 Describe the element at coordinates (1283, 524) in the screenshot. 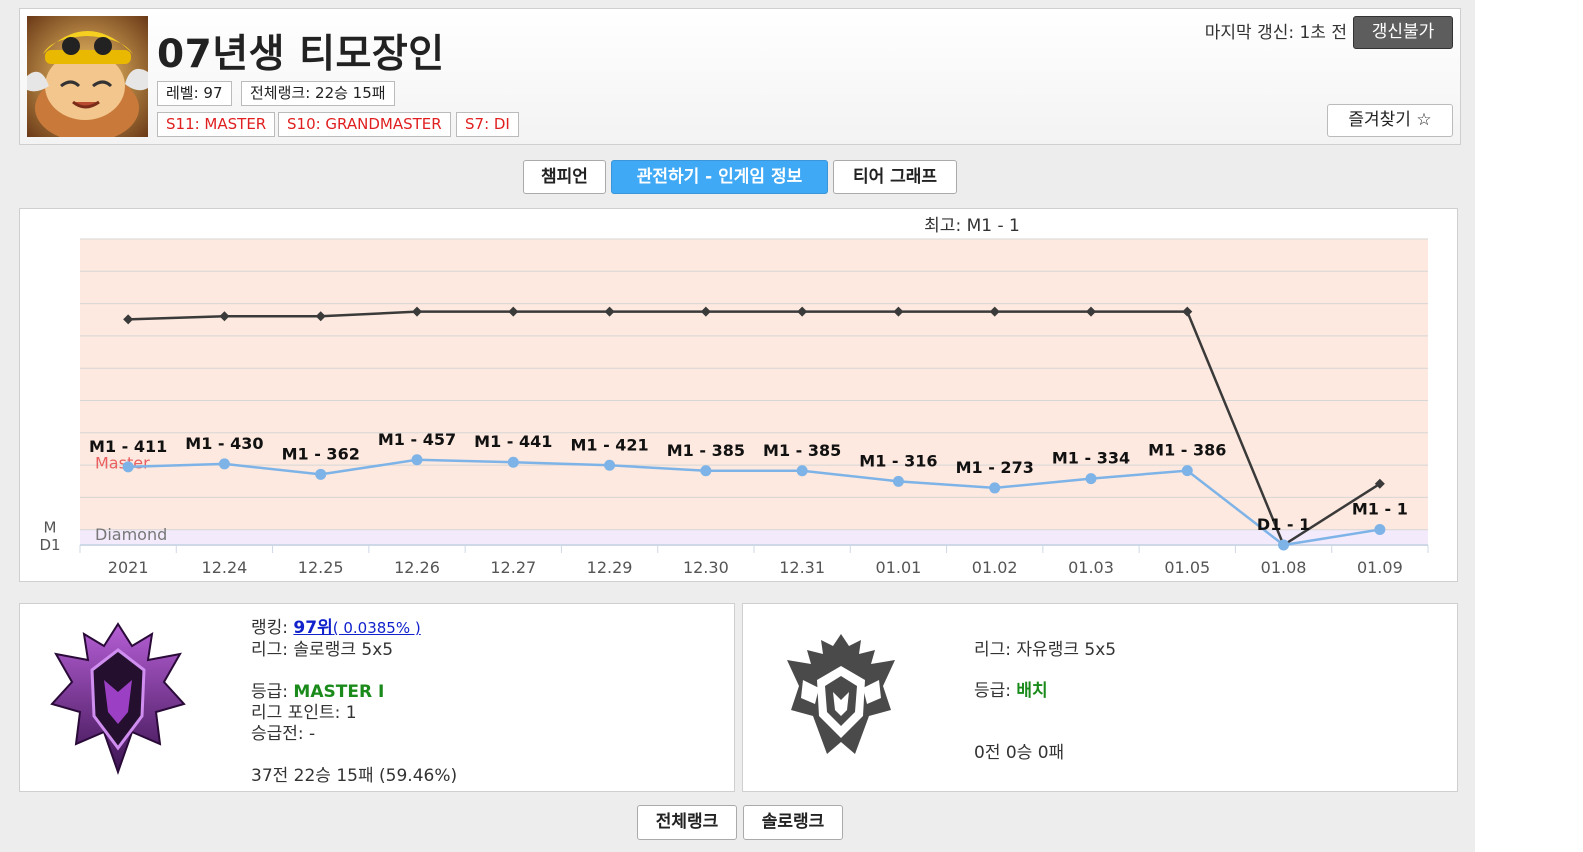

I see `data-label: D1 - 1` at that location.